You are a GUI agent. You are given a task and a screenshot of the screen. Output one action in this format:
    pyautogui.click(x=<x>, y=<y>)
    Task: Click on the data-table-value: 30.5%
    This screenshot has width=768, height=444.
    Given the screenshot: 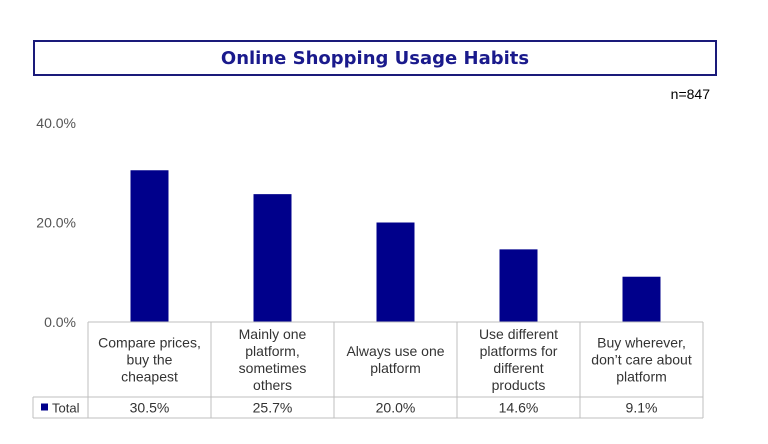 What is the action you would take?
    pyautogui.click(x=150, y=408)
    